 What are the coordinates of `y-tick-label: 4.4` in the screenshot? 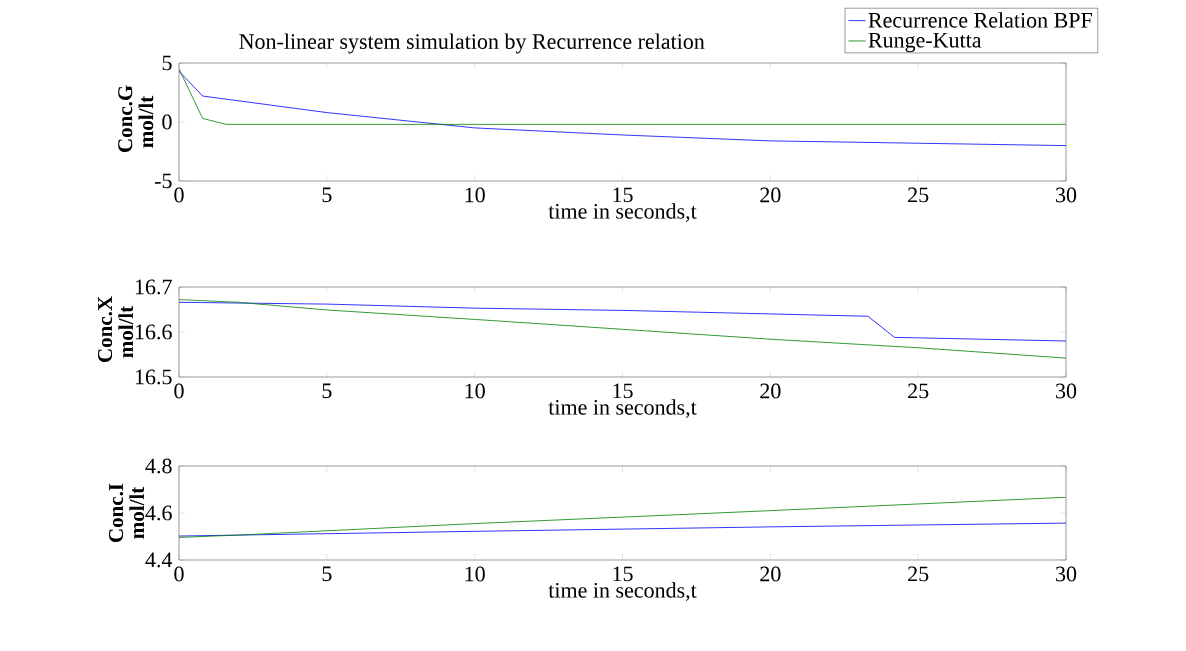 It's located at (159, 560).